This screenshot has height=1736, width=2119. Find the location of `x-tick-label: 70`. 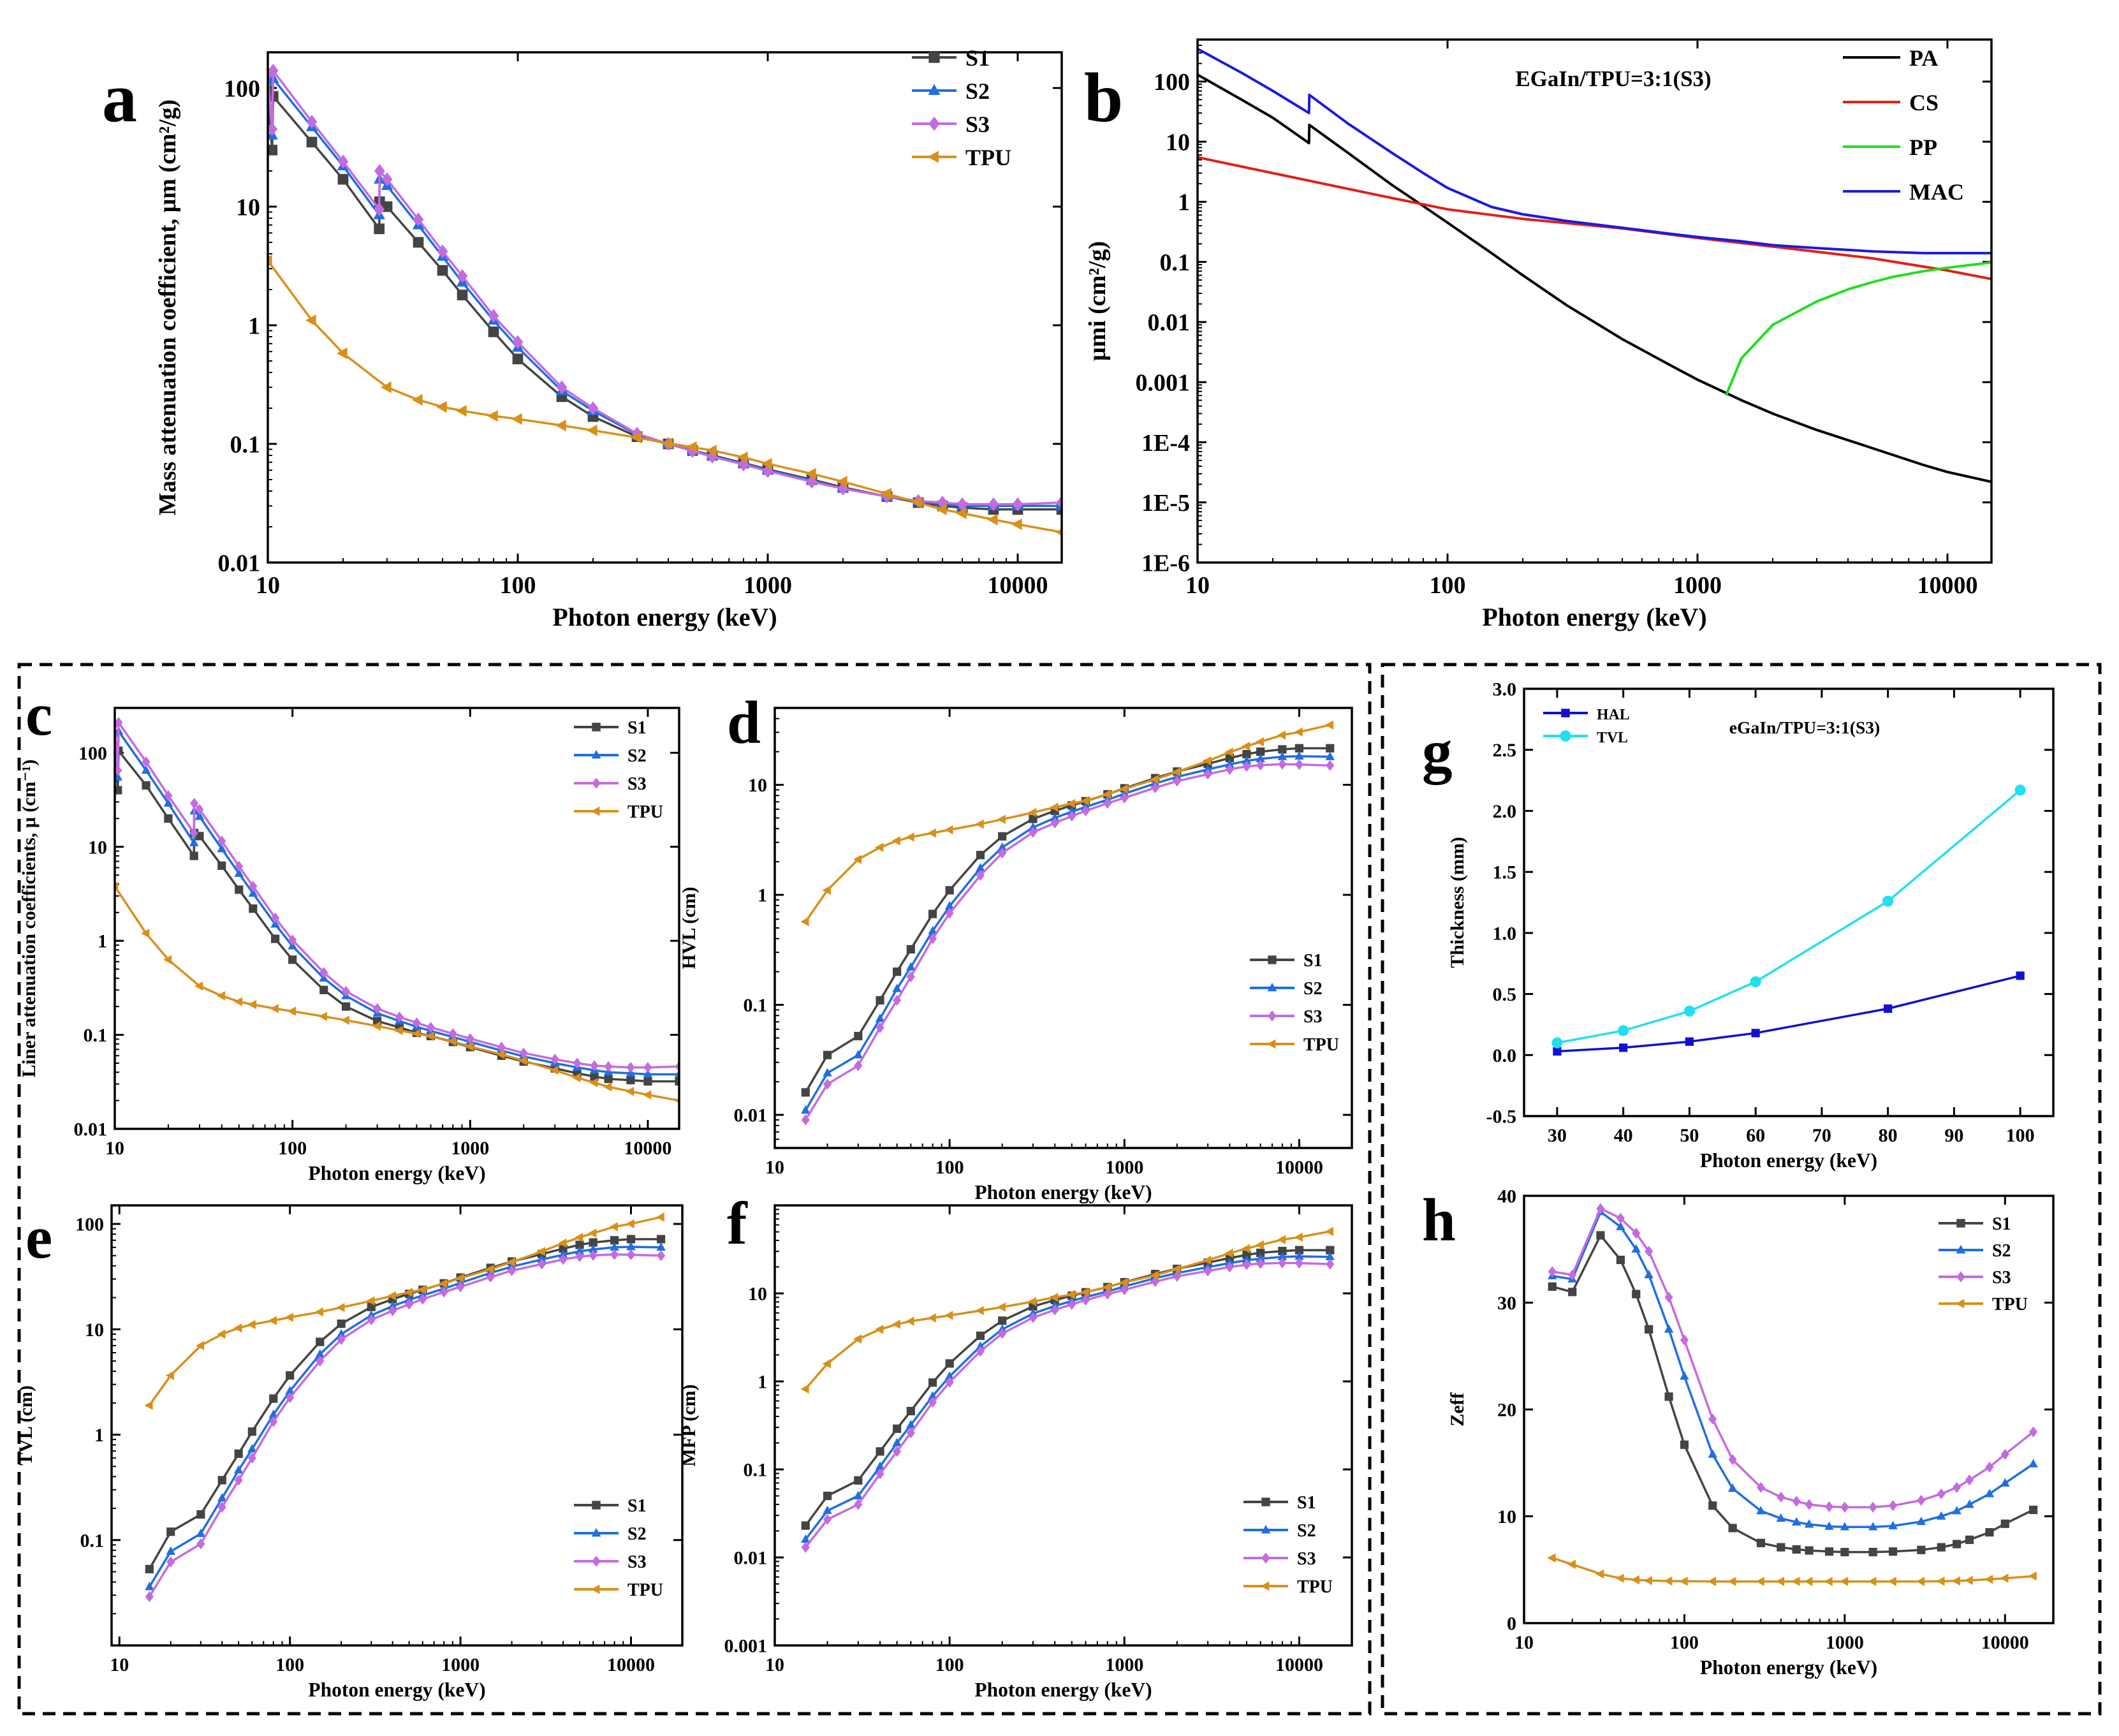

x-tick-label: 70 is located at coordinates (1821, 1135).